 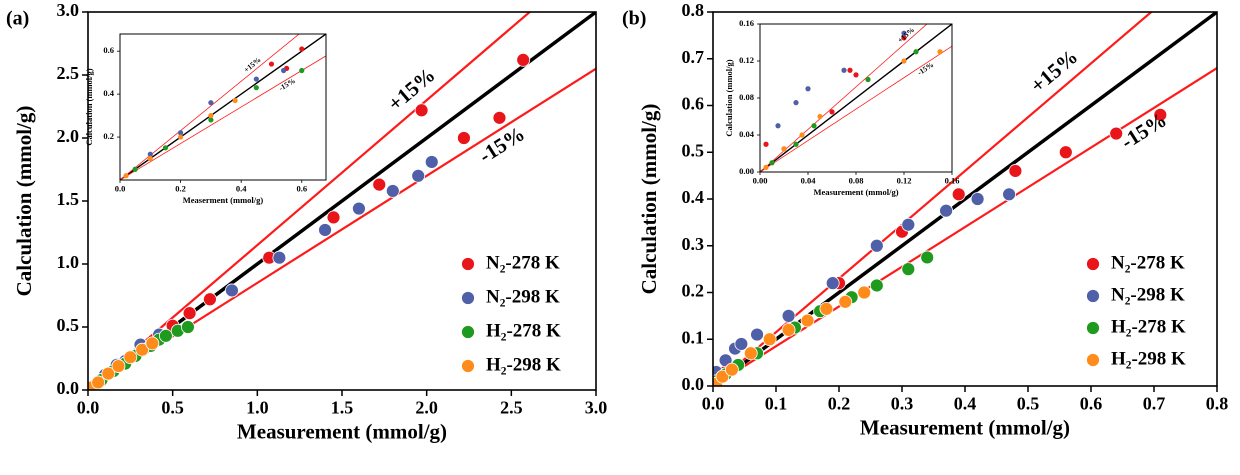 What do you see at coordinates (1154, 404) in the screenshot?
I see `x-tick-label: 0.7` at bounding box center [1154, 404].